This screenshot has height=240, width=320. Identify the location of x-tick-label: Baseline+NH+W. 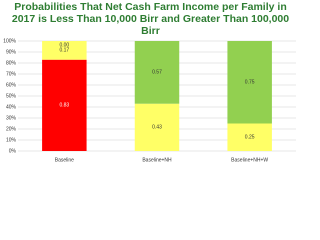
(249, 160).